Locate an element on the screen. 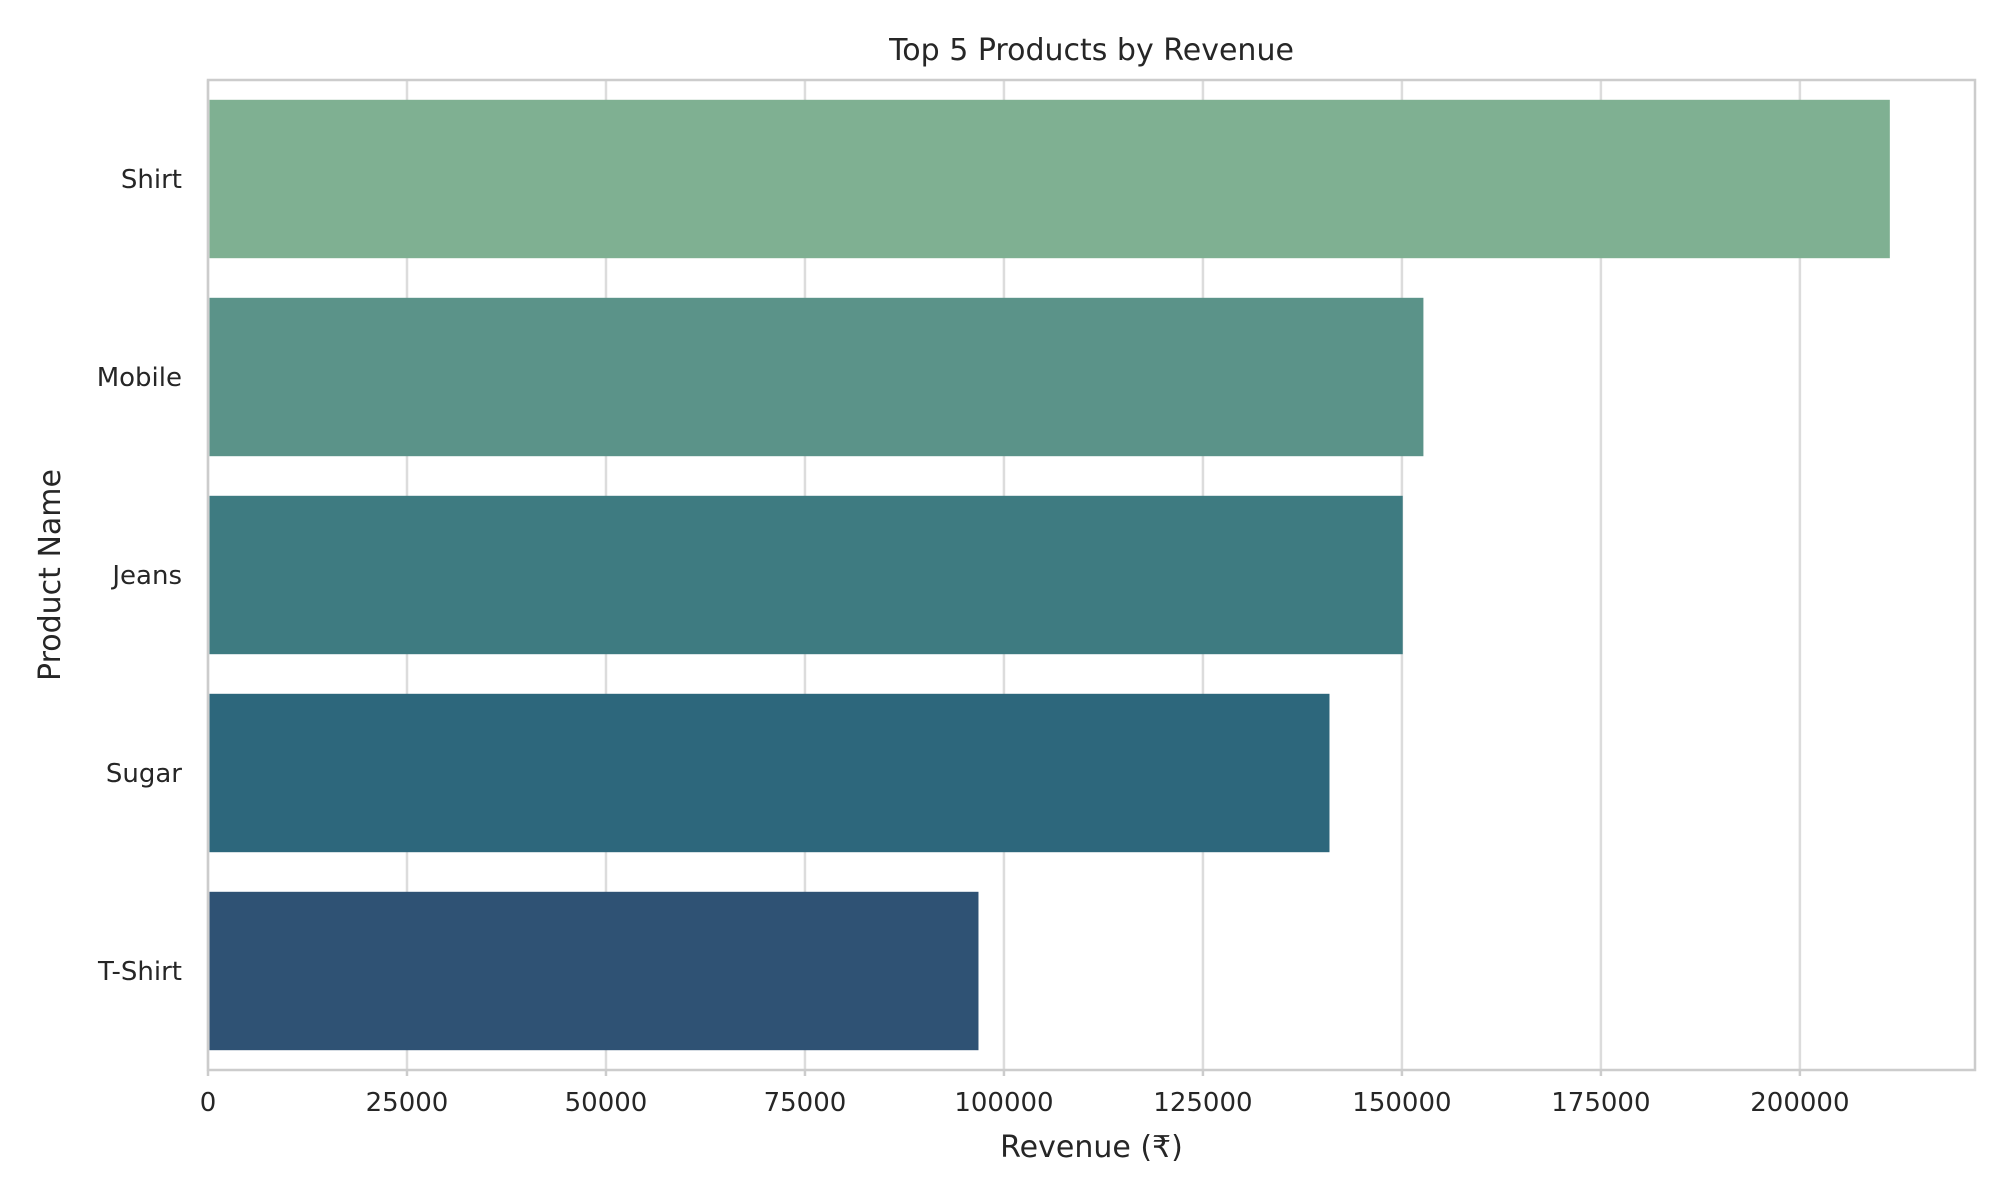 Image resolution: width=2000 pixels, height=1200 pixels. x-tick-label: 125000 is located at coordinates (1202, 1103).